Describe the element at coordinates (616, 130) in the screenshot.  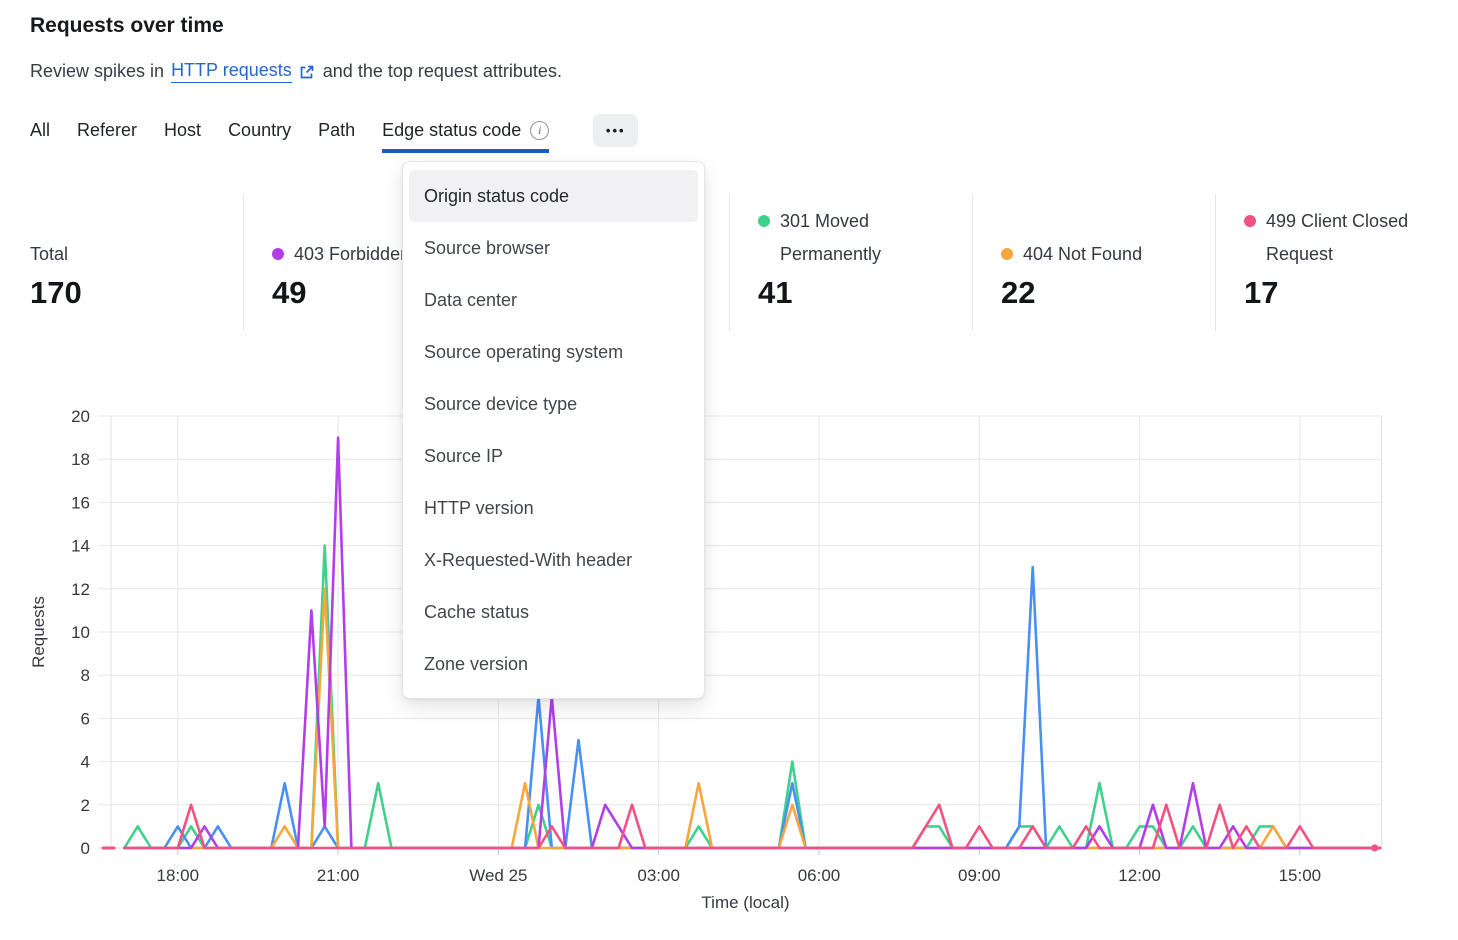
I see `more-attributes-button: •••` at that location.